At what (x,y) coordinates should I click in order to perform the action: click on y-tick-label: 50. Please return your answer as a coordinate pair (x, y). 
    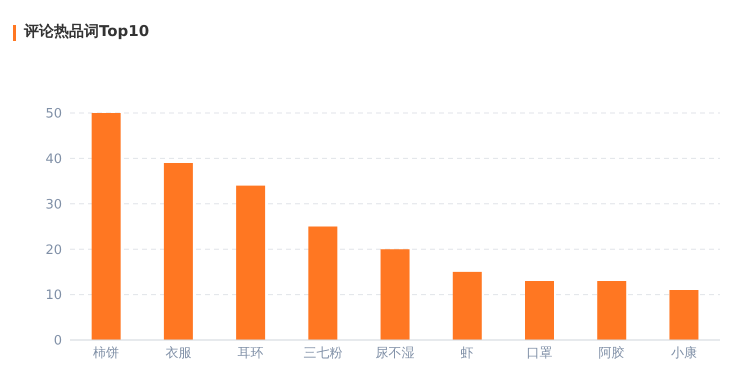
    Looking at the image, I should click on (53, 114).